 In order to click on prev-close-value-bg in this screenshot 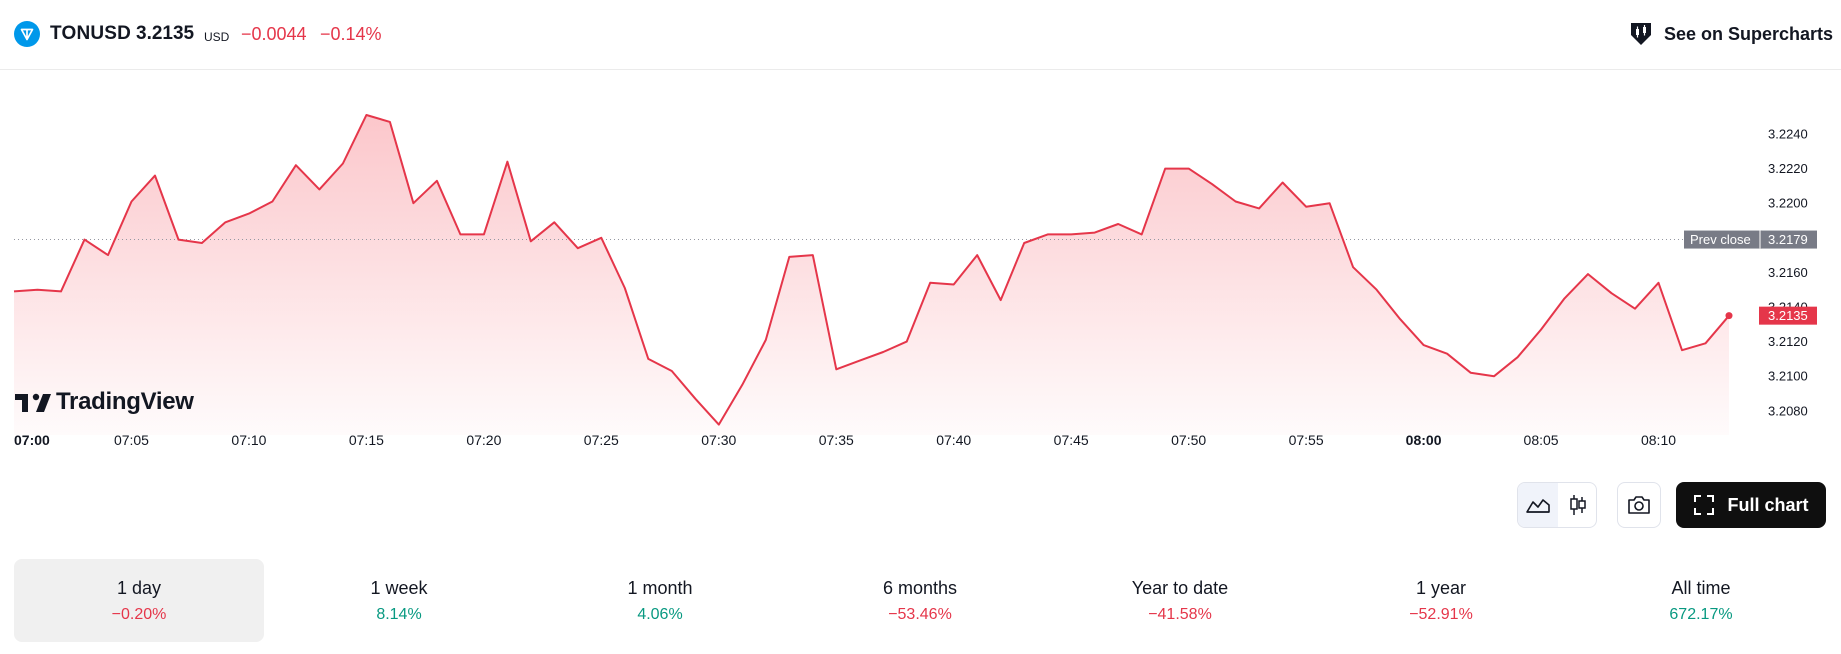, I will do `click(1788, 239)`.